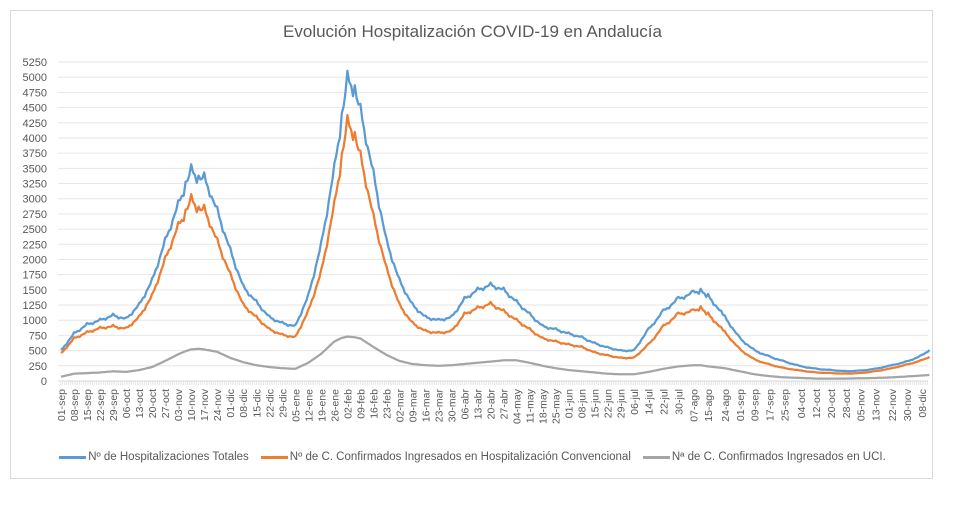 The height and width of the screenshot is (517, 975). What do you see at coordinates (361, 404) in the screenshot?
I see `x-tick-label: 09-feb` at bounding box center [361, 404].